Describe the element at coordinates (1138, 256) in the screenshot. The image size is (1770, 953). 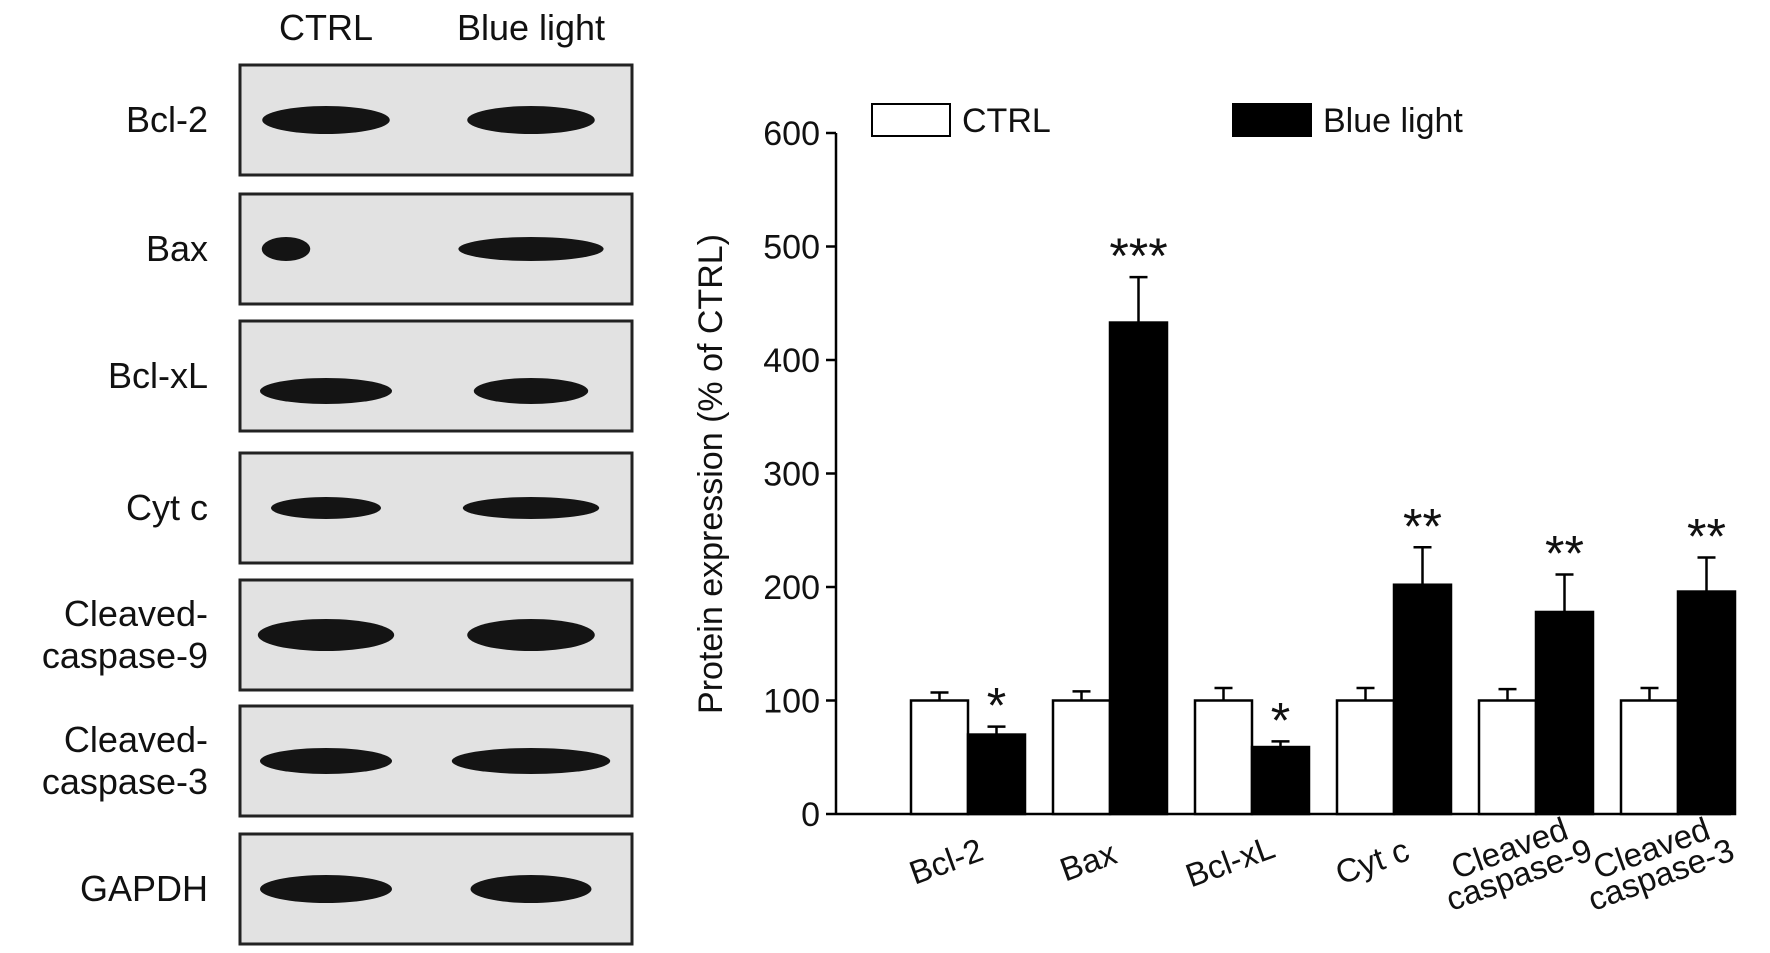
I see `significance: ***` at that location.